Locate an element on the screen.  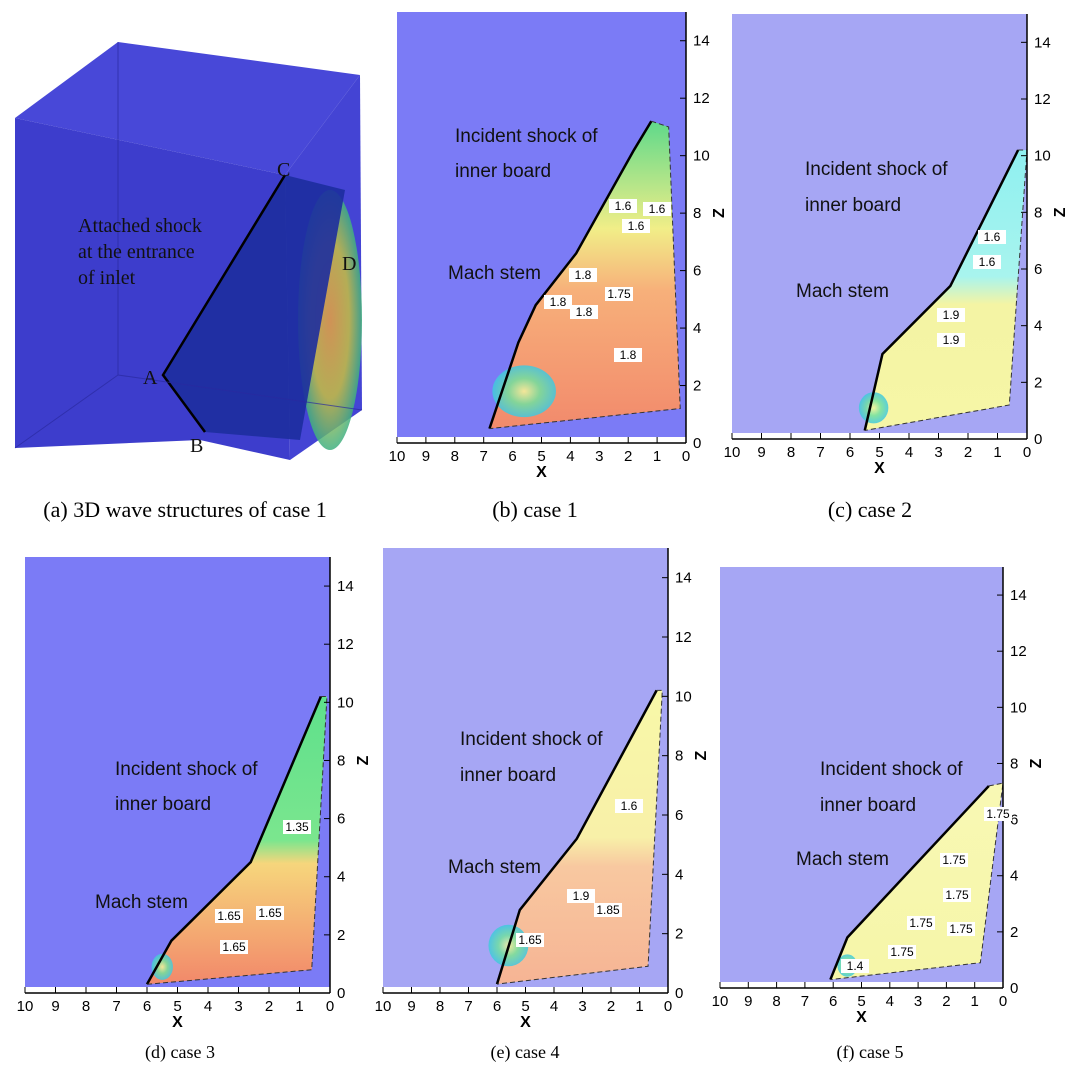
caption: (d) case 3 is located at coordinates (180, 1052).